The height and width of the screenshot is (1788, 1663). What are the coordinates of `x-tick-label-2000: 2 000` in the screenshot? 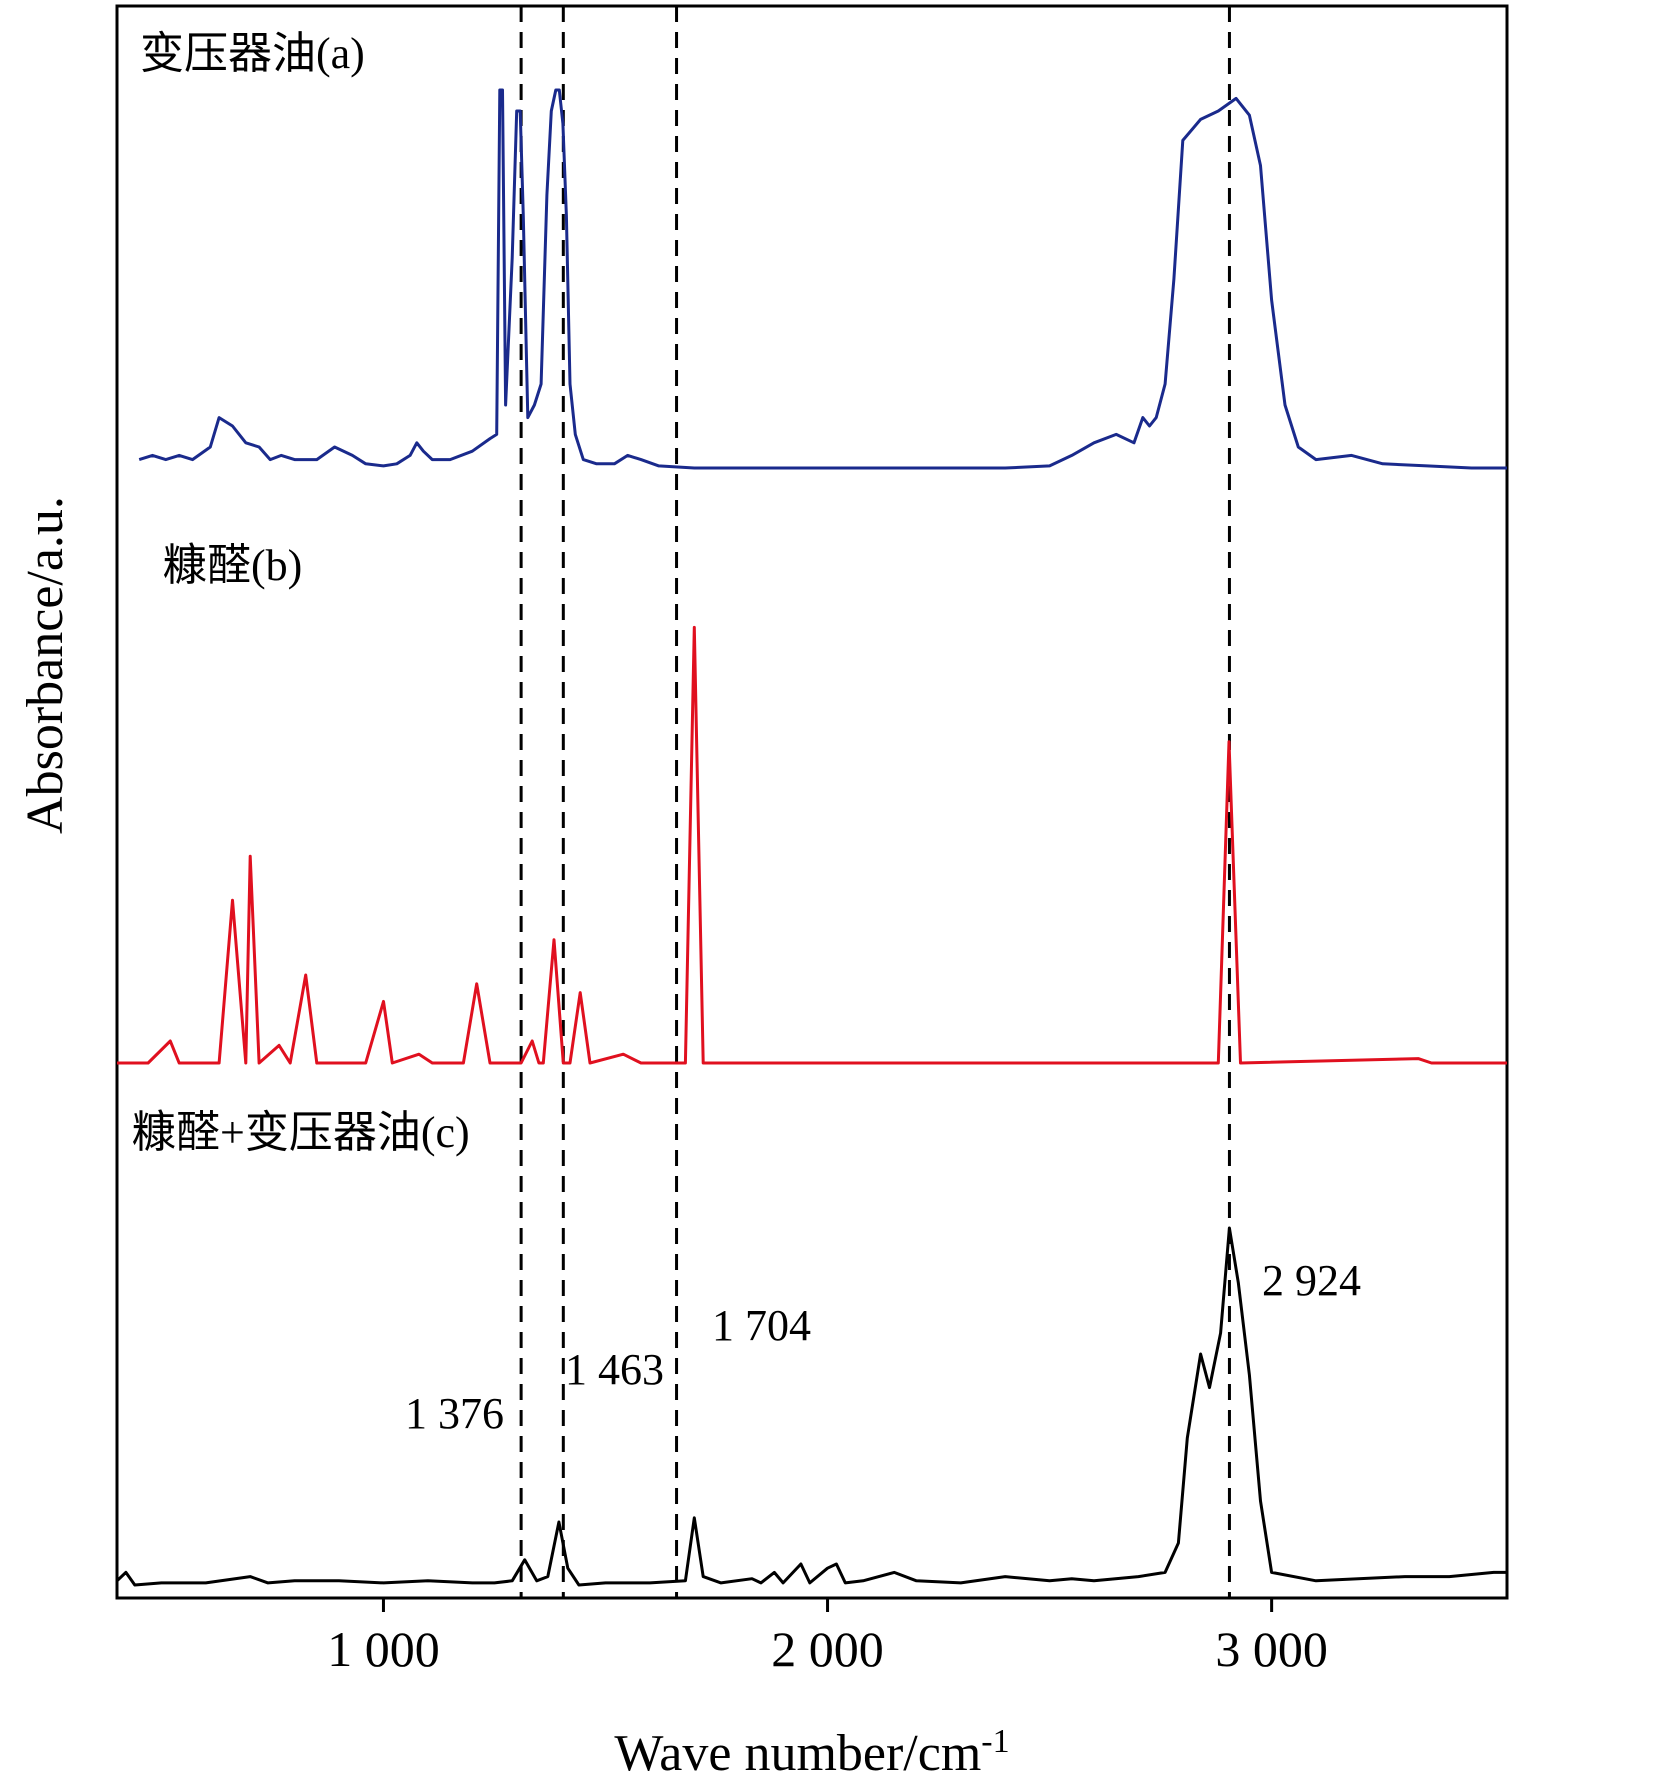 It's located at (827, 1649).